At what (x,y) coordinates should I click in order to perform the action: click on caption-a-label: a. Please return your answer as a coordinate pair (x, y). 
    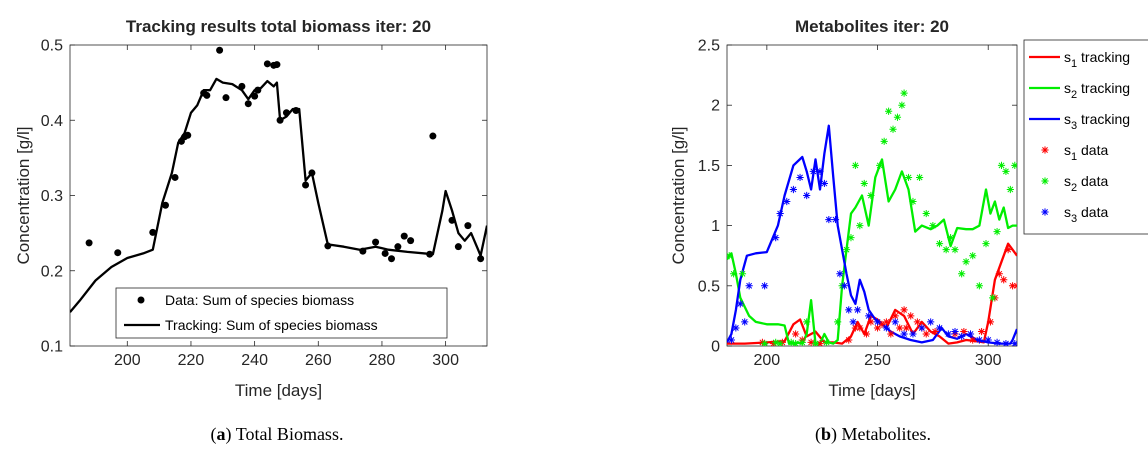
    Looking at the image, I should click on (221, 434).